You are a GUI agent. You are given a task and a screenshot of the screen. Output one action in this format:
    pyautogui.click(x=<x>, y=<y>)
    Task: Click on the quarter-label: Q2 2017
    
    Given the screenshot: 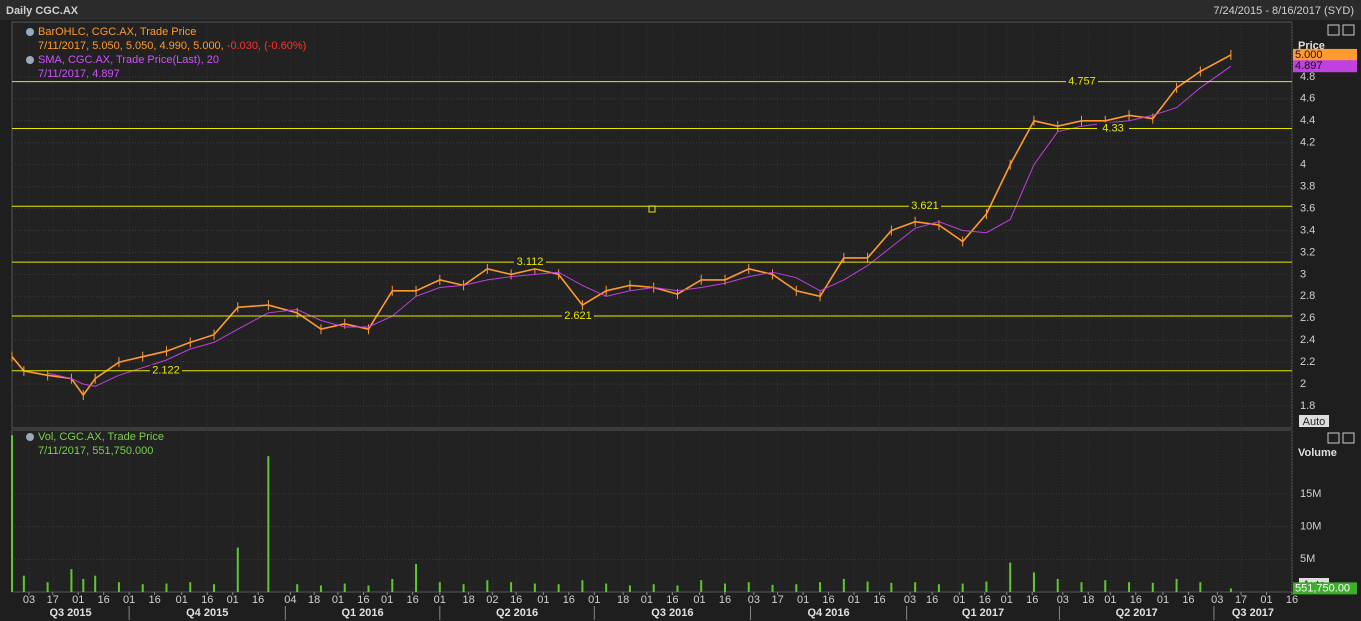 What is the action you would take?
    pyautogui.click(x=1137, y=613)
    